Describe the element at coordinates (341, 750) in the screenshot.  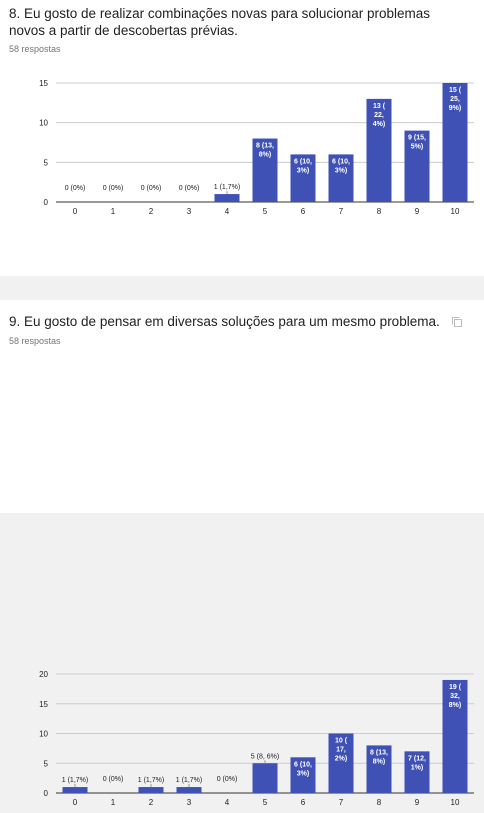
I see `data-label: 10 (17, 2%)` at that location.